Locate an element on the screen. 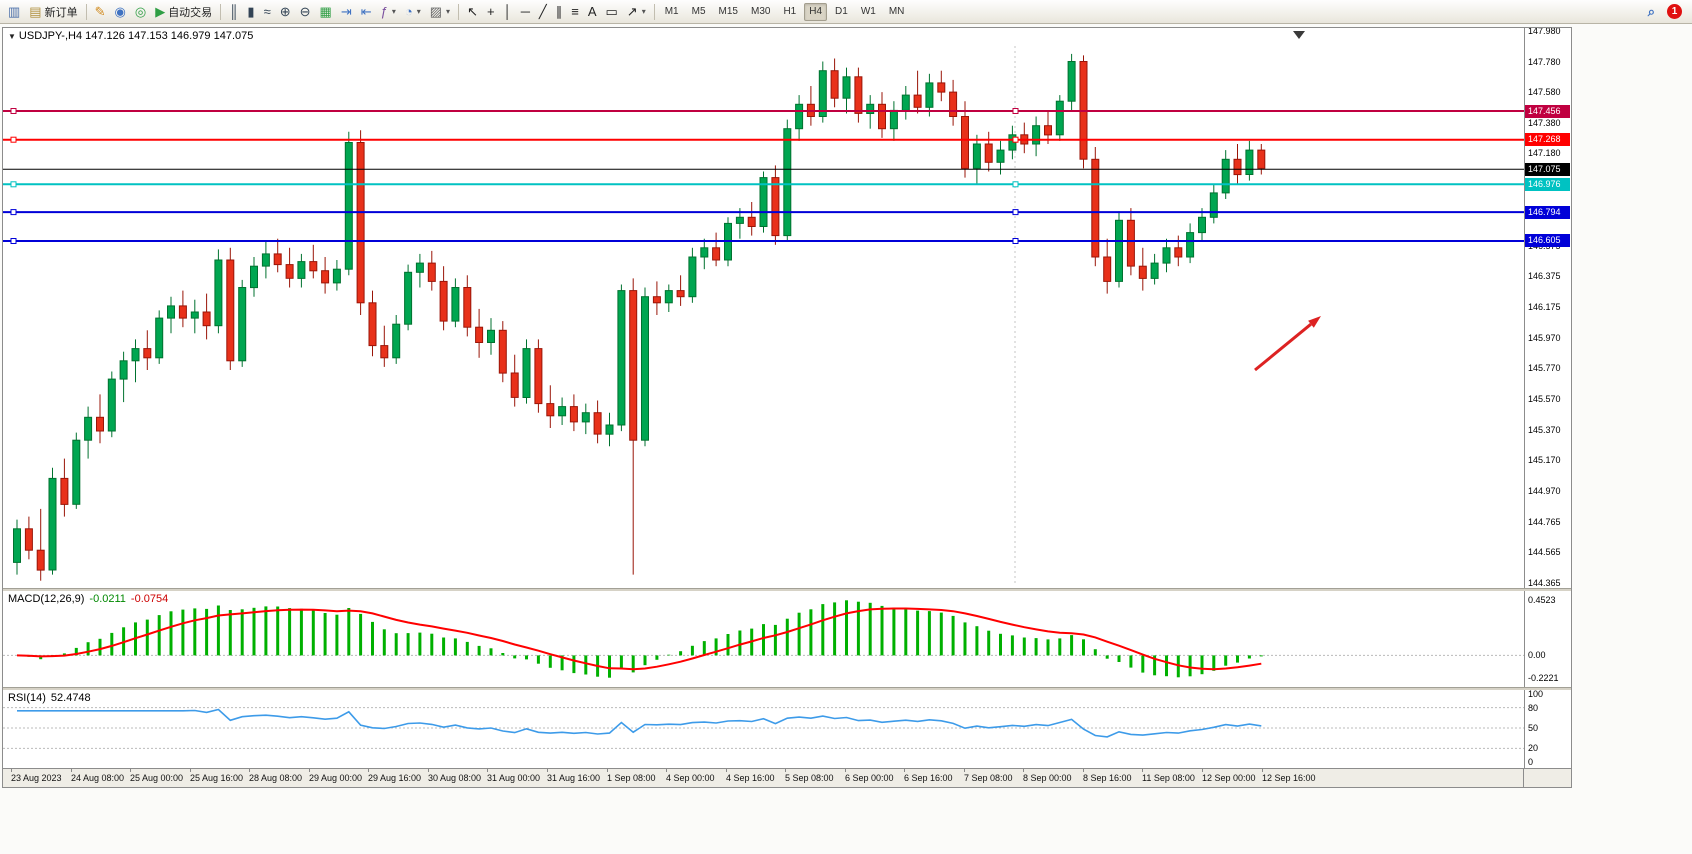 The height and width of the screenshot is (854, 1692). auto-scroll-icon: ⇥ is located at coordinates (346, 11).